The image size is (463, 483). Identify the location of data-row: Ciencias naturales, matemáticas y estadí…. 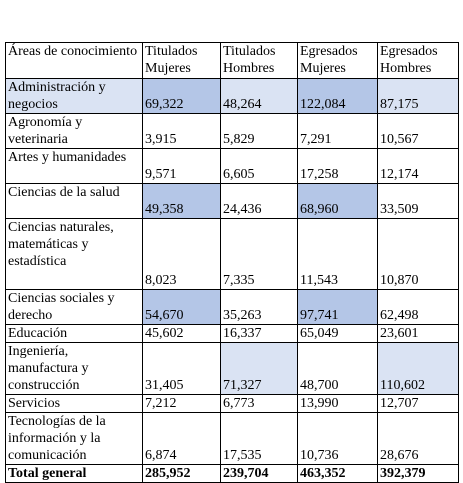
(232, 254).